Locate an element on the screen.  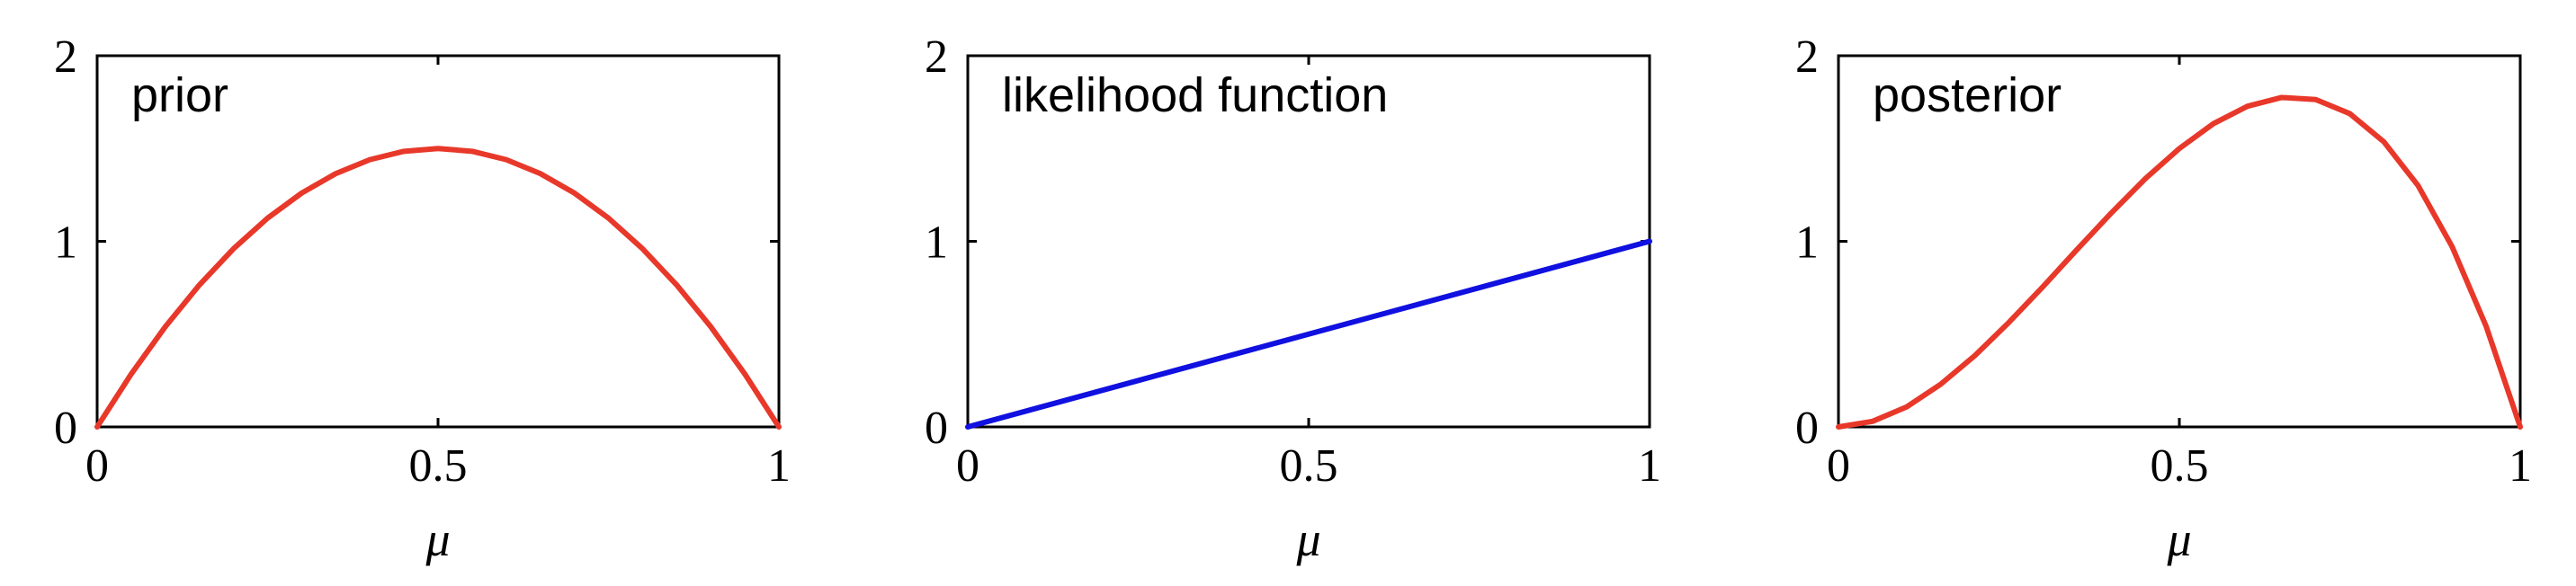
likelihood-curve is located at coordinates (1308, 334).